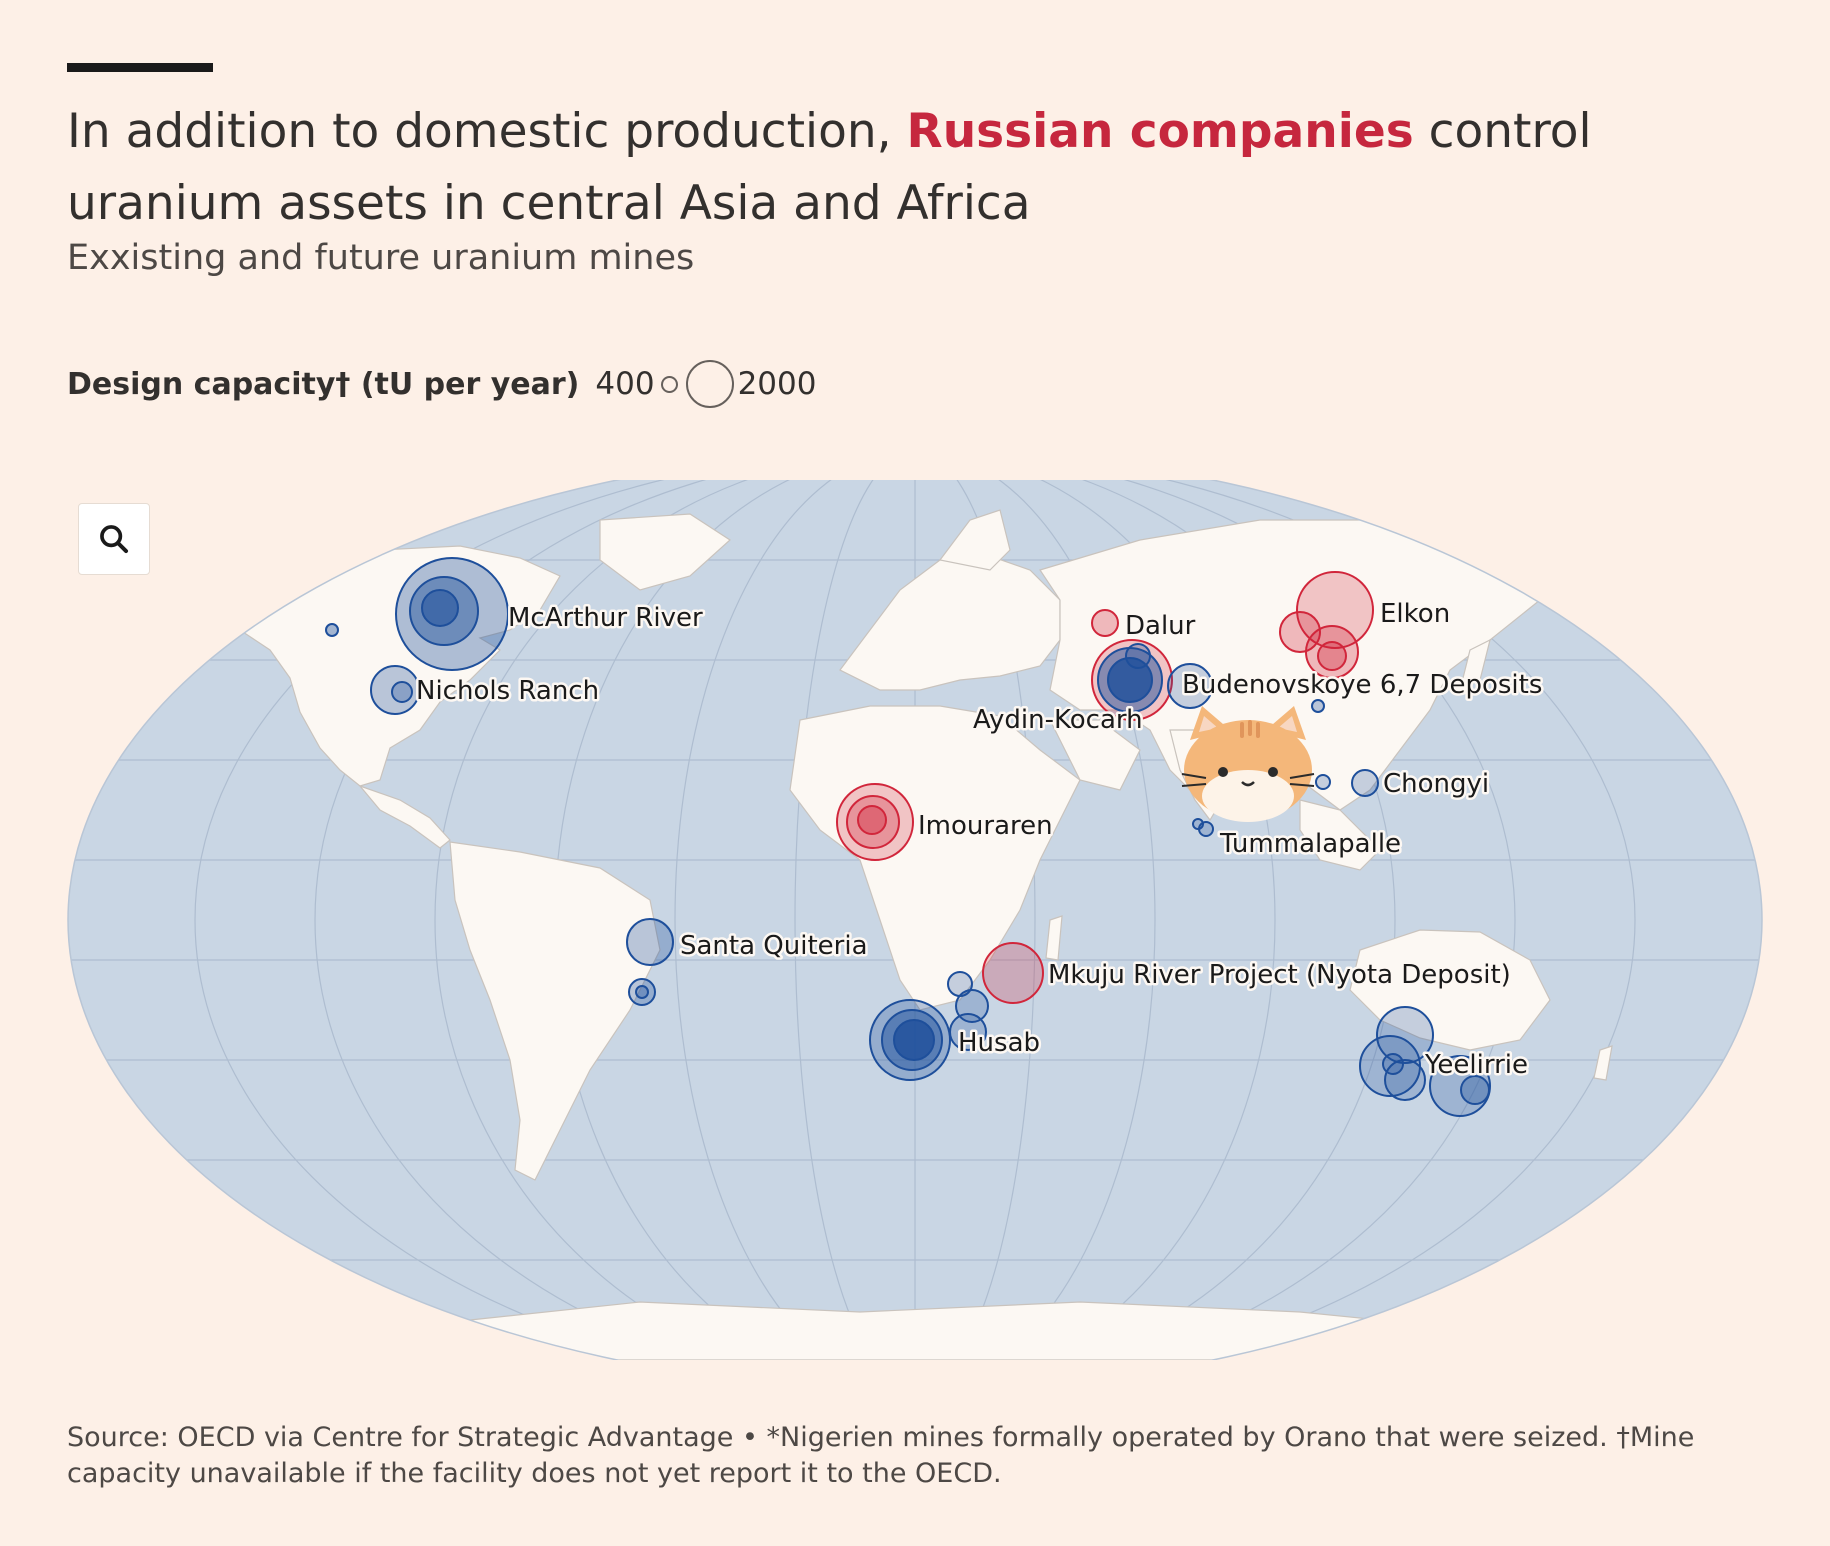 The width and height of the screenshot is (1830, 1546). Describe the element at coordinates (1058, 720) in the screenshot. I see `label-aydin-kocarh: Aydin-Kocarh` at that location.